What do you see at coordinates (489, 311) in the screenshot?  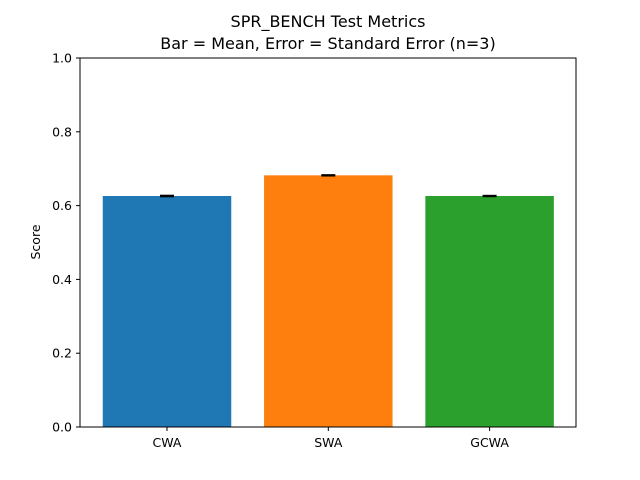 I see `bar-gcwa` at bounding box center [489, 311].